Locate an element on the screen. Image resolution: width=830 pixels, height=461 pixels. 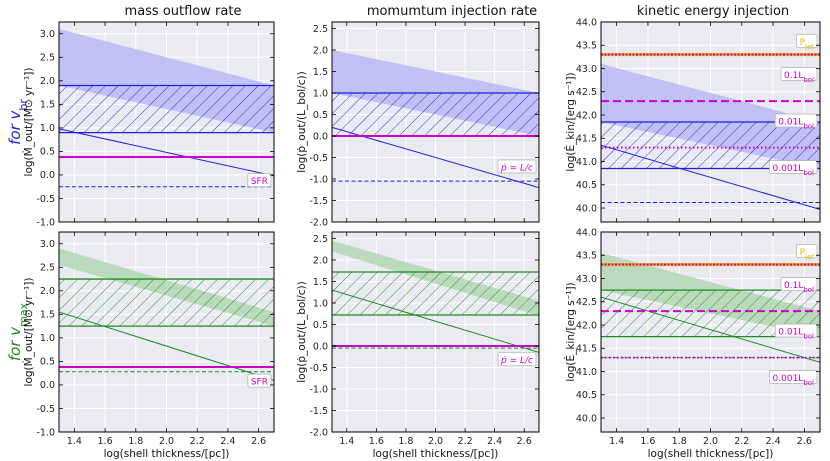
rowlab0-text: for vbr is located at coordinates (18, 122).